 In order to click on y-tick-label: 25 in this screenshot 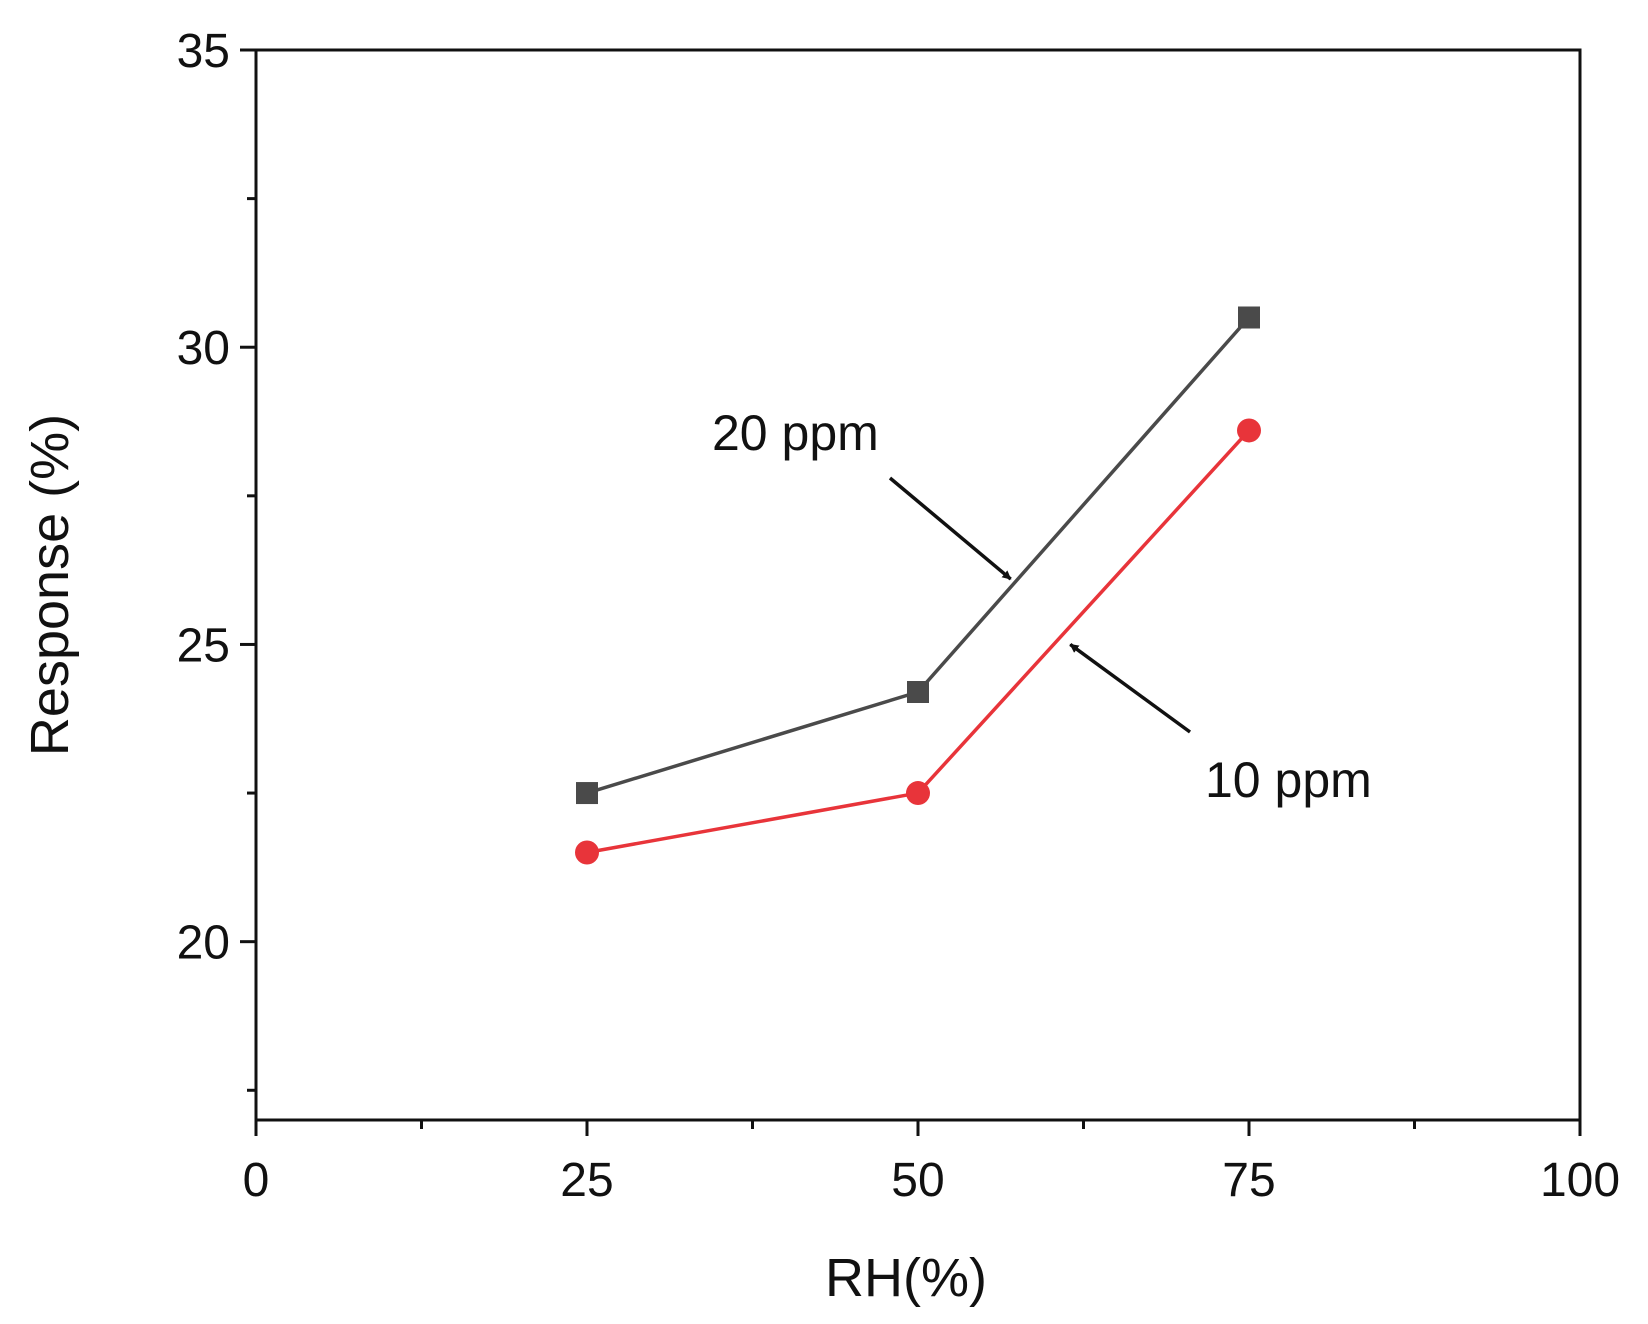, I will do `click(203, 645)`.